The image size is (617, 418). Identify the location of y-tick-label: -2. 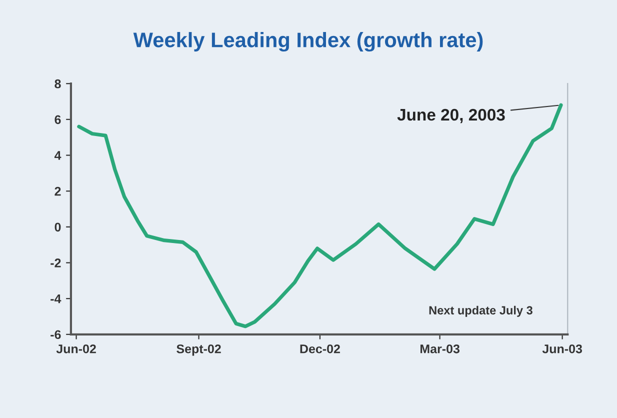
(55, 263).